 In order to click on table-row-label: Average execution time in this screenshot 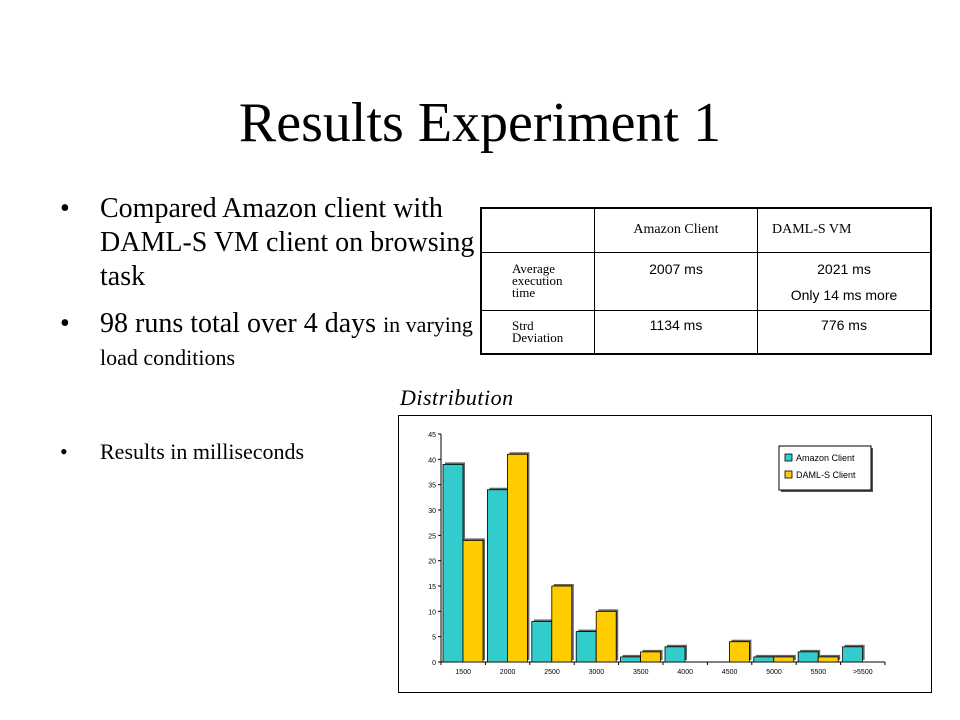, I will do `click(537, 281)`.